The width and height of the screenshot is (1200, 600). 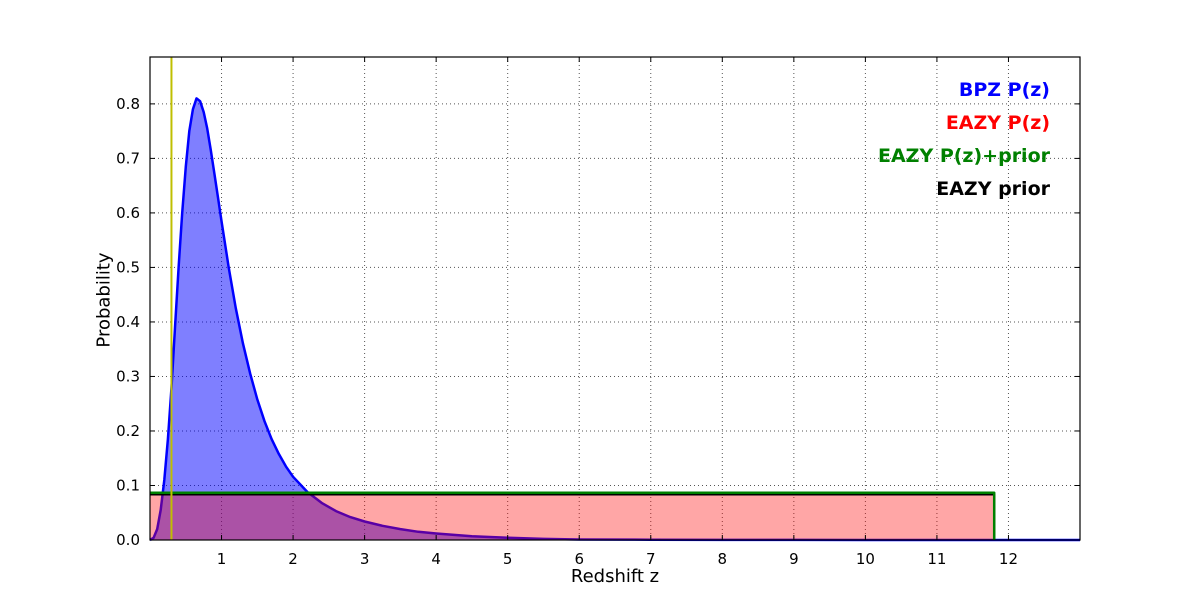 I want to click on x-tick-label: 5, so click(x=508, y=559).